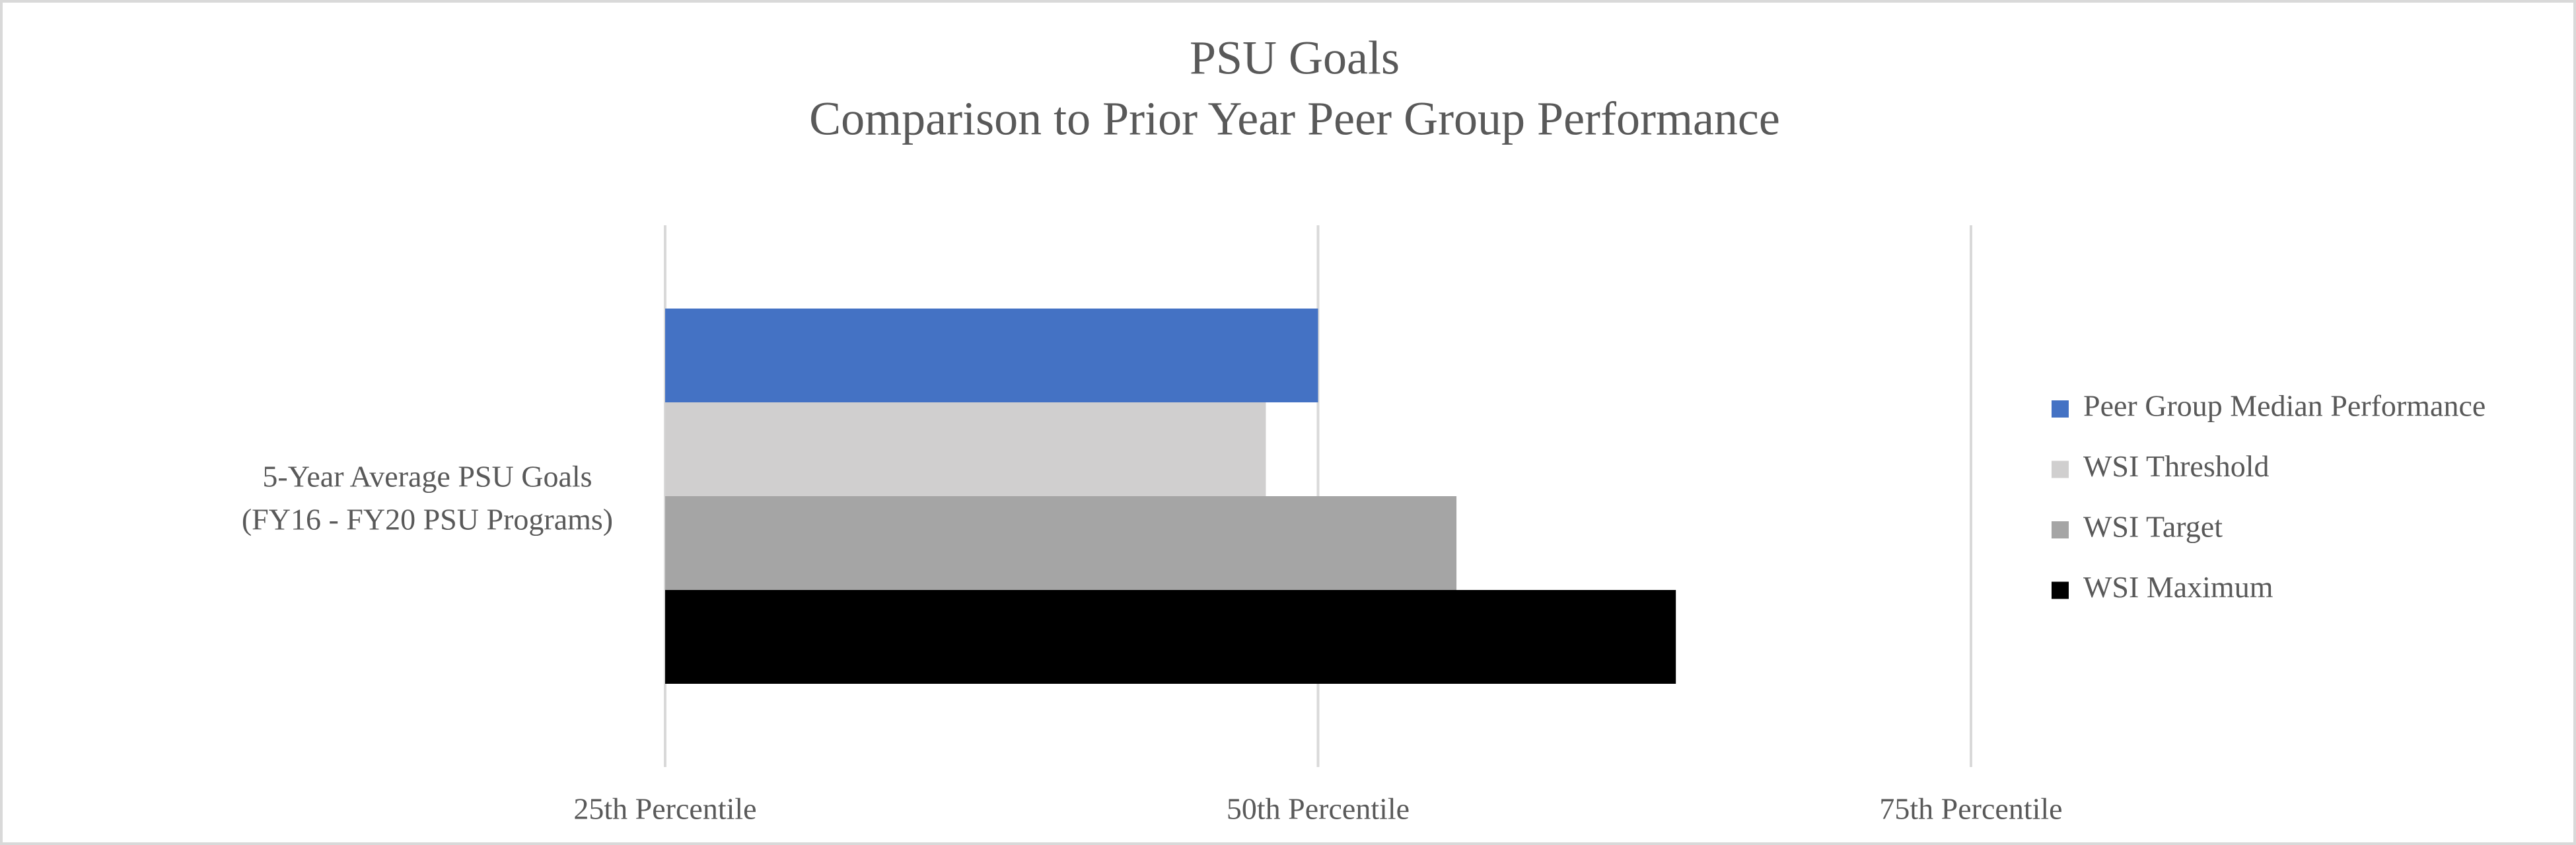  What do you see at coordinates (2178, 587) in the screenshot?
I see `legend-label: WSI Maximum` at bounding box center [2178, 587].